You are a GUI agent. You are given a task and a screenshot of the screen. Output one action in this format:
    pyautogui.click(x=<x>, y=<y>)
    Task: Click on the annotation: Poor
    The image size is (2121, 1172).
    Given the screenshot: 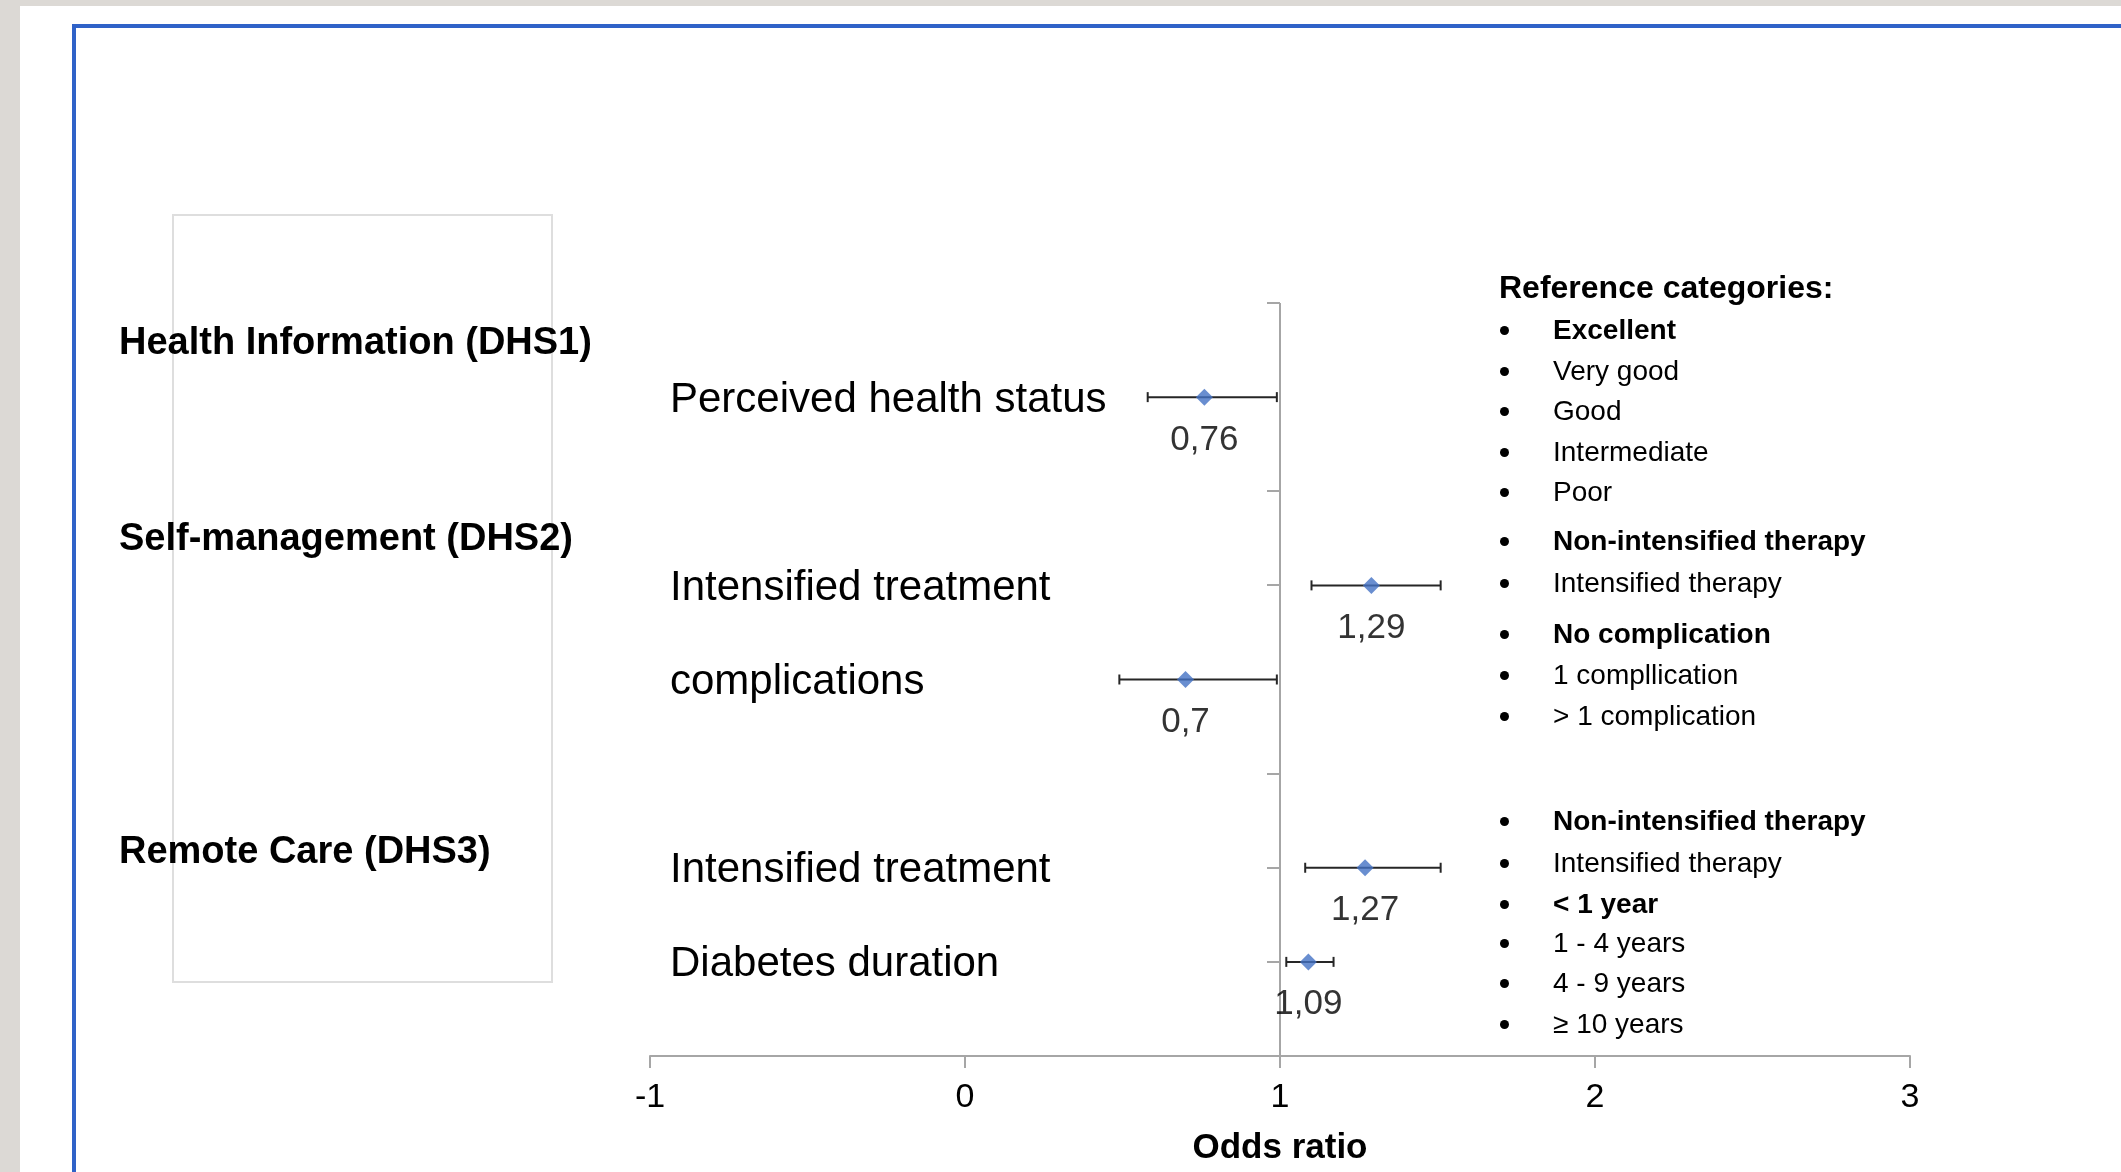 What is the action you would take?
    pyautogui.click(x=1583, y=492)
    